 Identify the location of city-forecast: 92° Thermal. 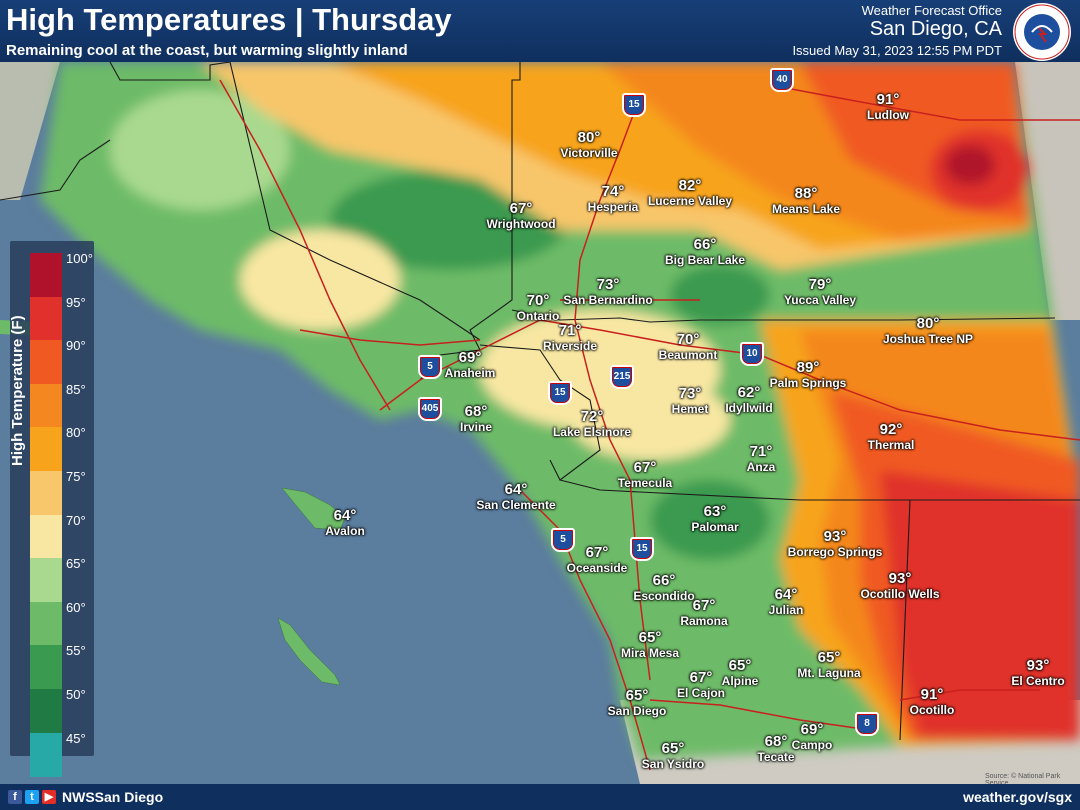
(891, 437).